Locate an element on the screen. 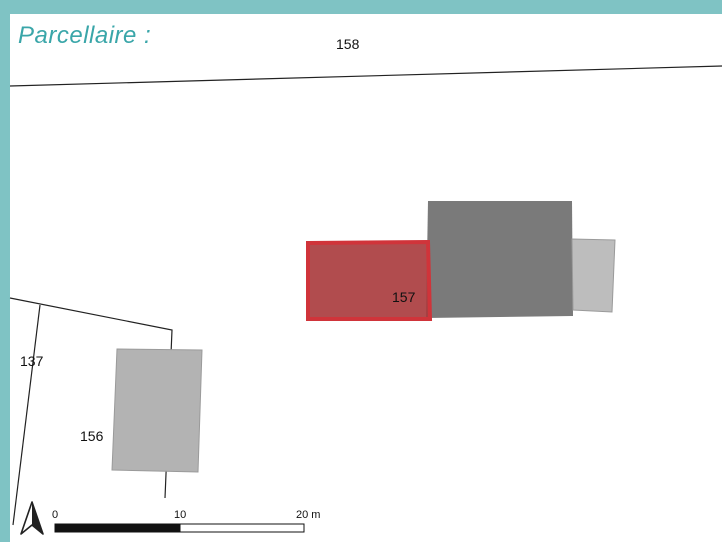  parcel-label-137: 137 is located at coordinates (32, 361).